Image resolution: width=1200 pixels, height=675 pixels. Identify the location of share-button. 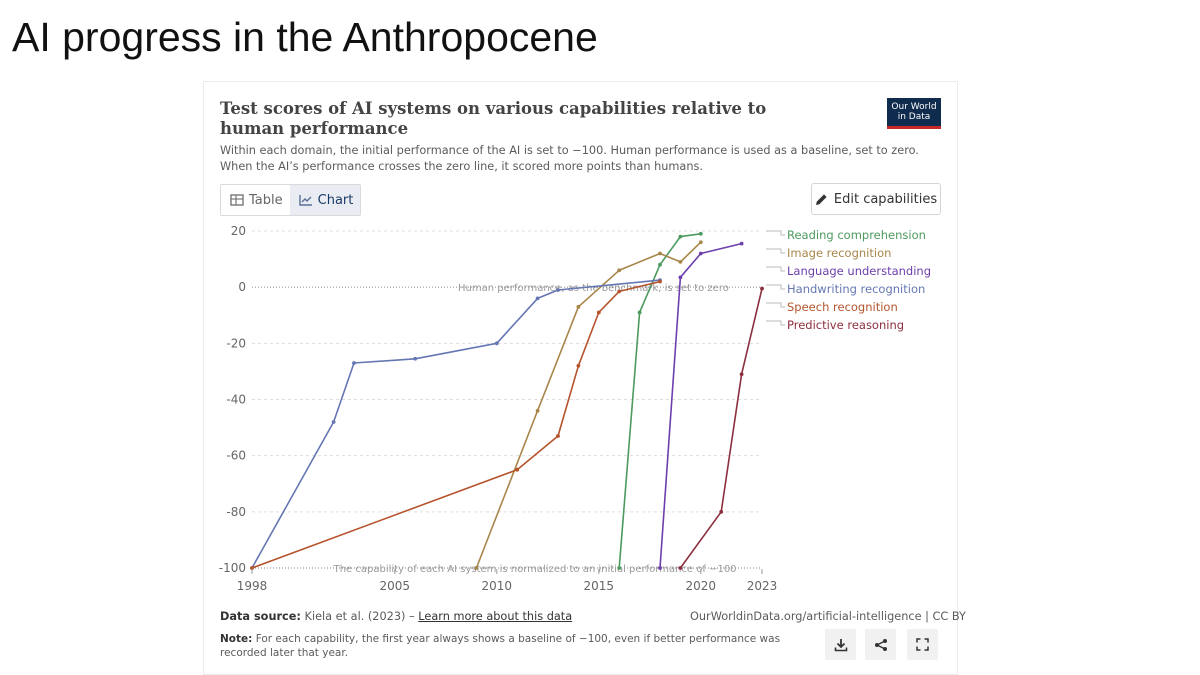
(880, 644).